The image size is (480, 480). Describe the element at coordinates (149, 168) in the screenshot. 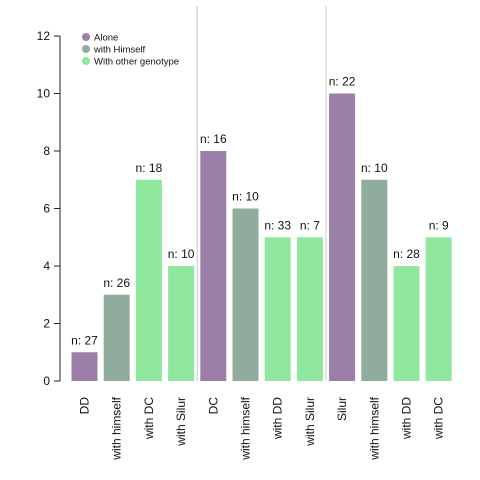

I see `bar-count-label: n: 18` at that location.